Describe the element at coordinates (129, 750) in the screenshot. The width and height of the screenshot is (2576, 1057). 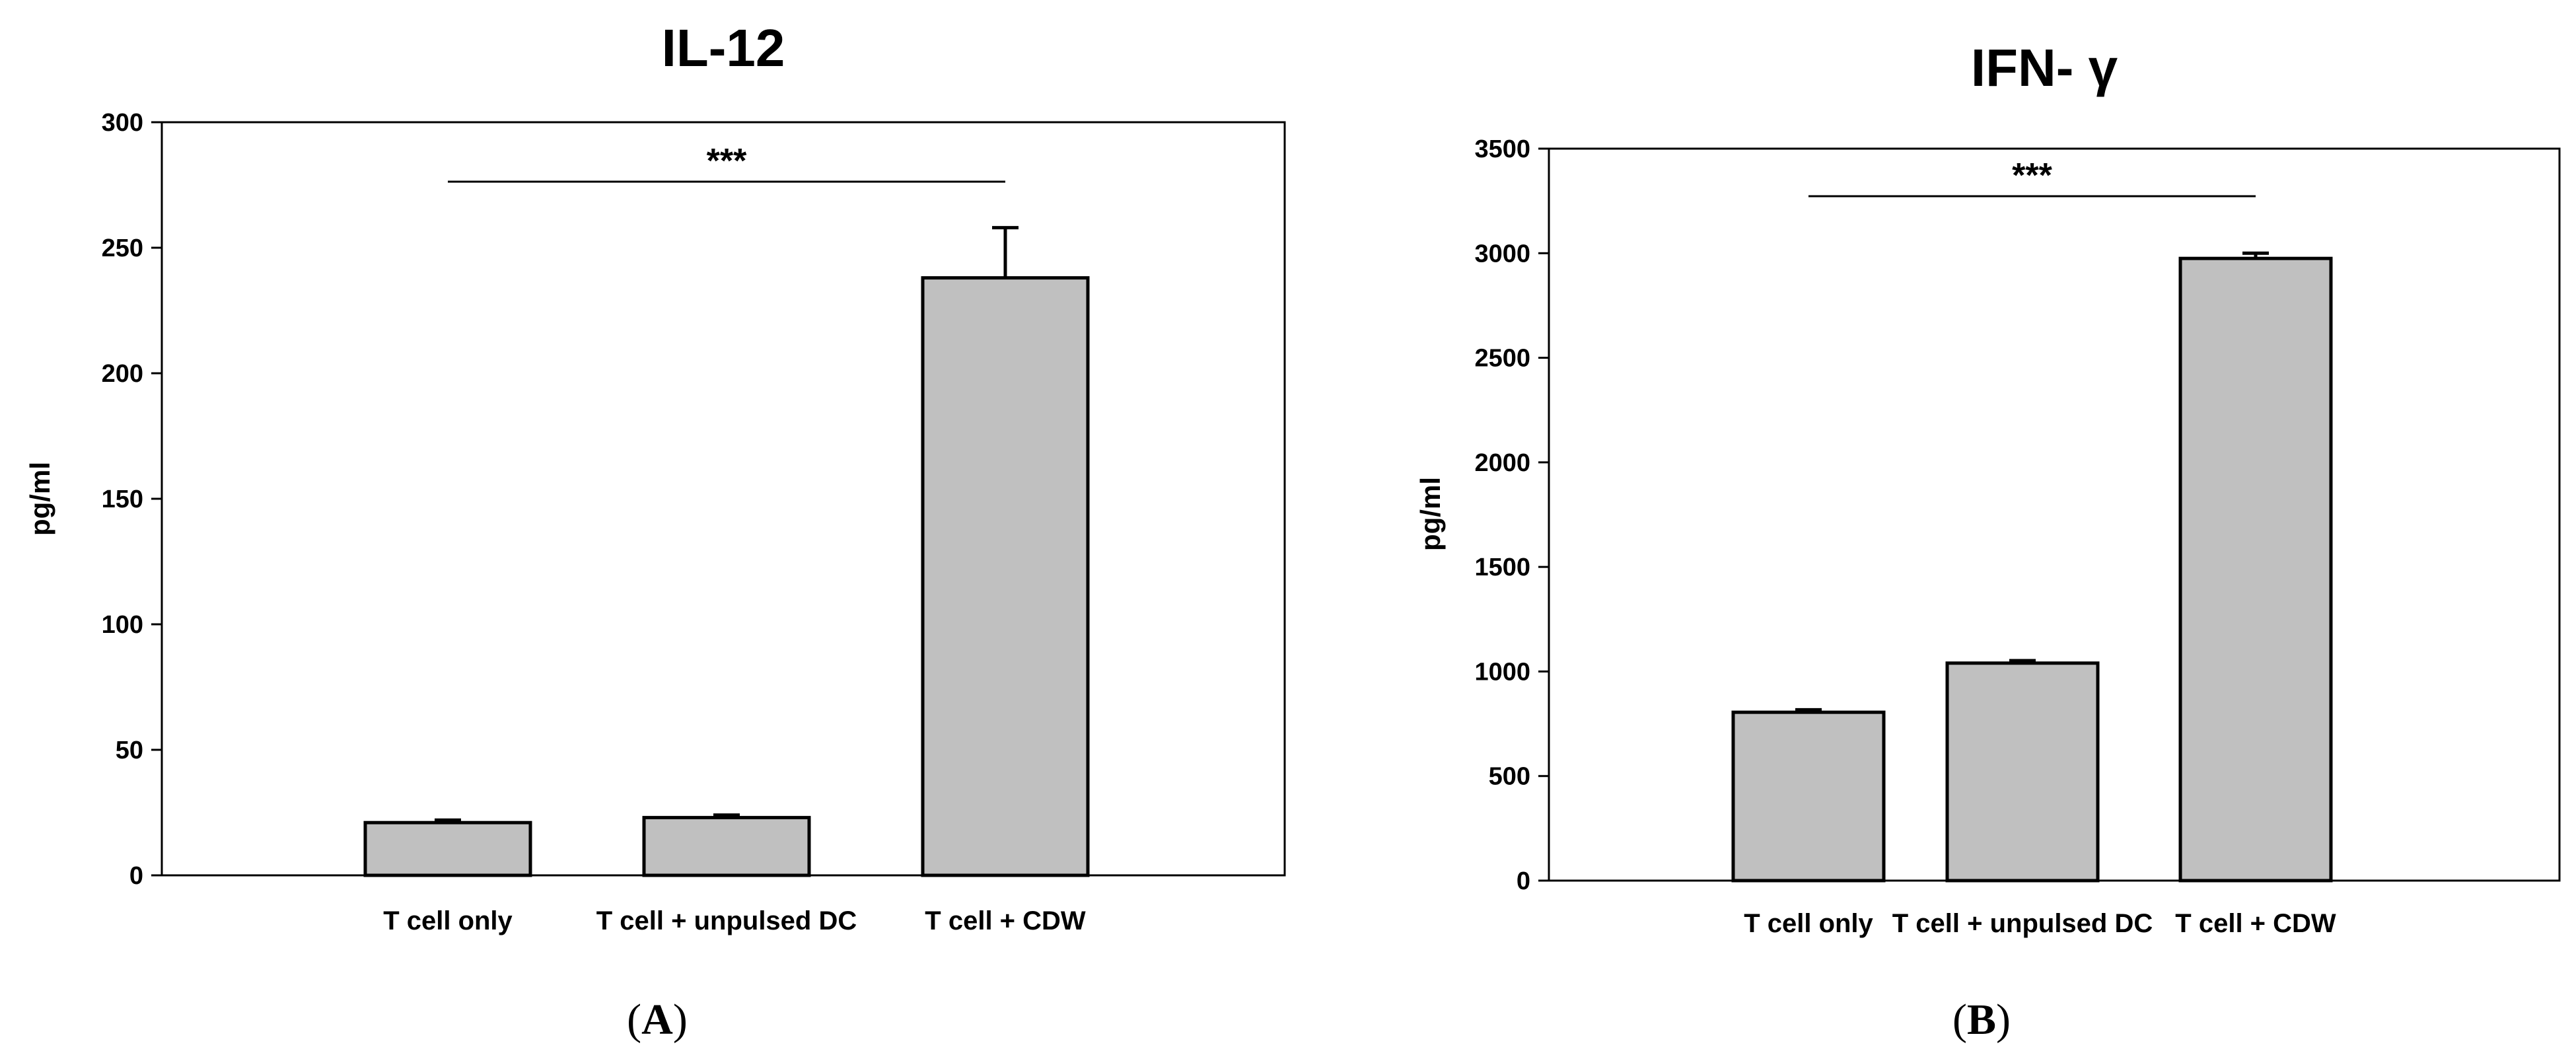
I see `y-tick-label: 50` at that location.